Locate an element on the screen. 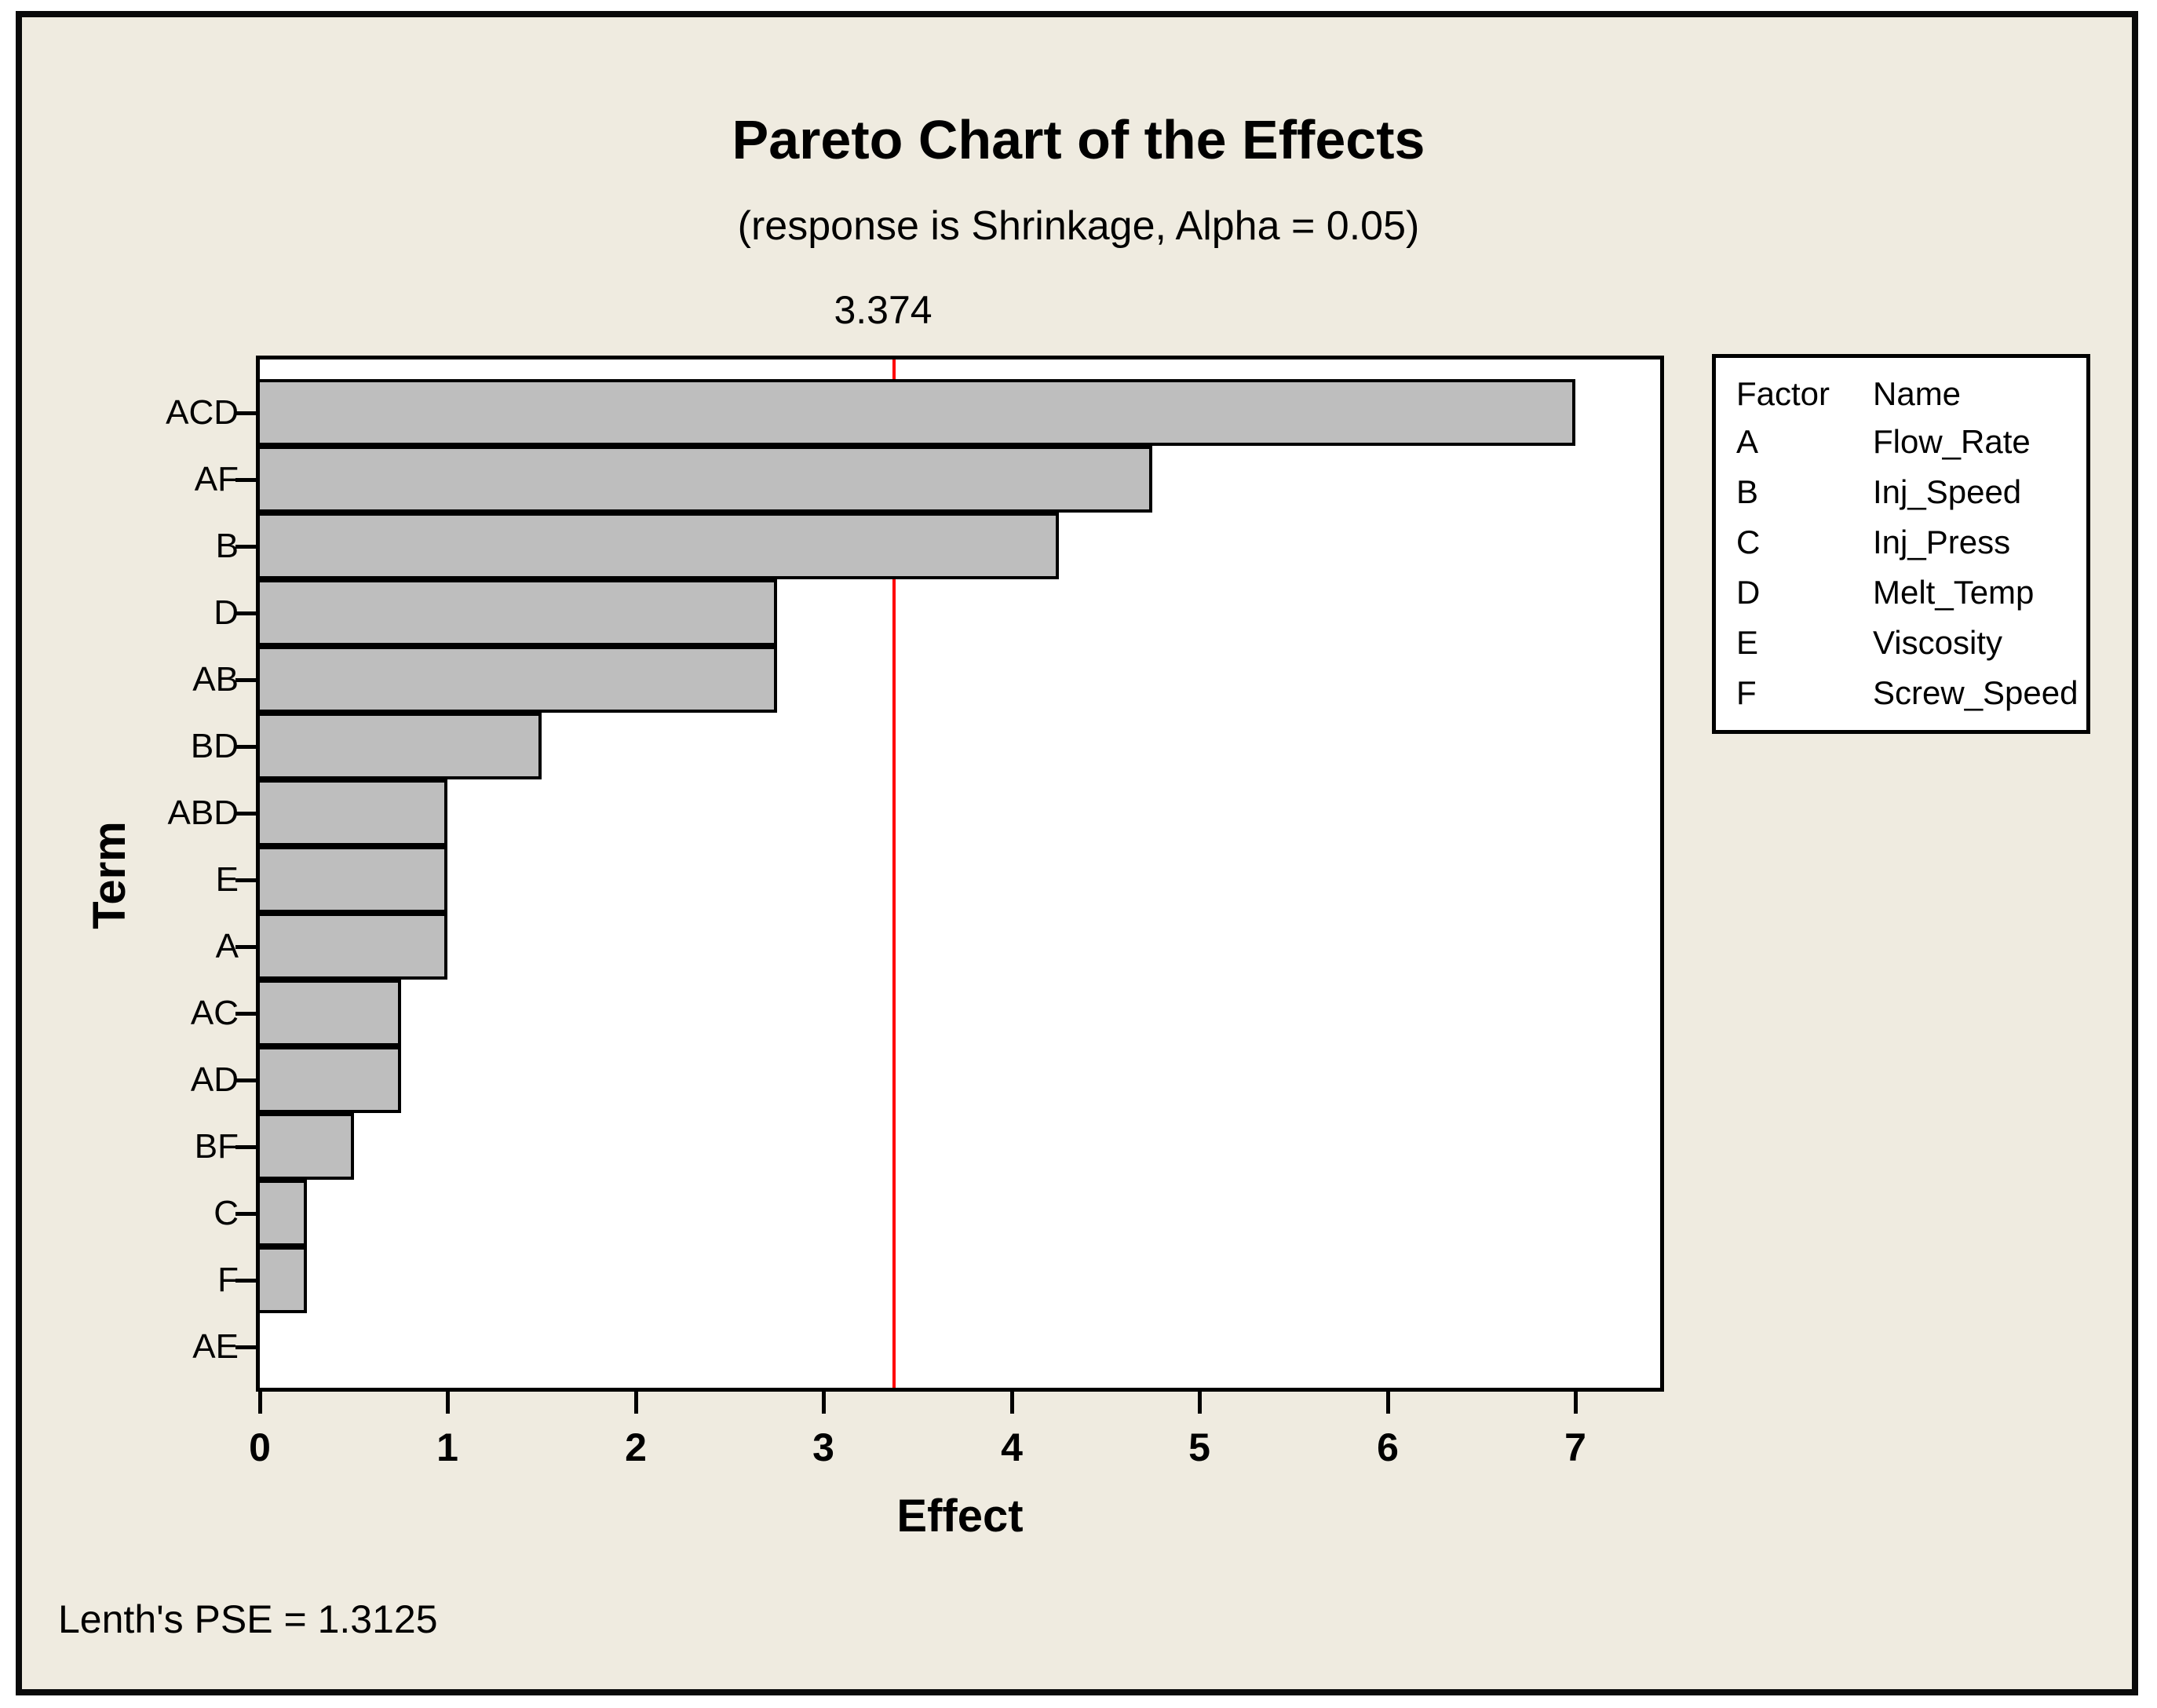 Image resolution: width=2157 pixels, height=1708 pixels. term-label-A: A is located at coordinates (227, 946).